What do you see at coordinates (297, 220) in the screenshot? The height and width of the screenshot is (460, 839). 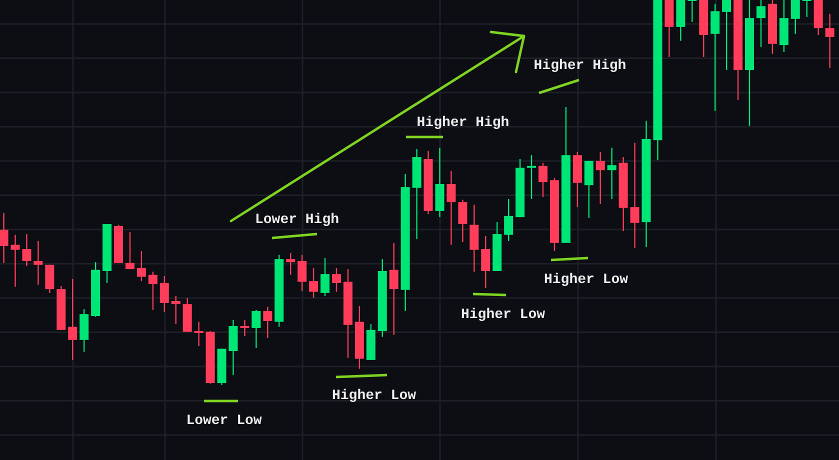 I see `annotation: Lower High` at bounding box center [297, 220].